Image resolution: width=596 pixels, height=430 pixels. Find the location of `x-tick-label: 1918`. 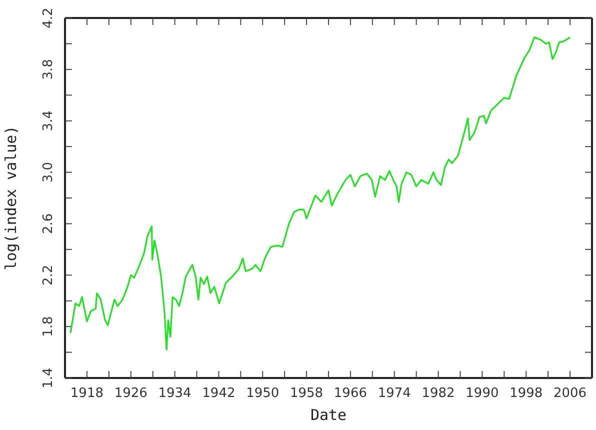

x-tick-label: 1918 is located at coordinates (87, 394).